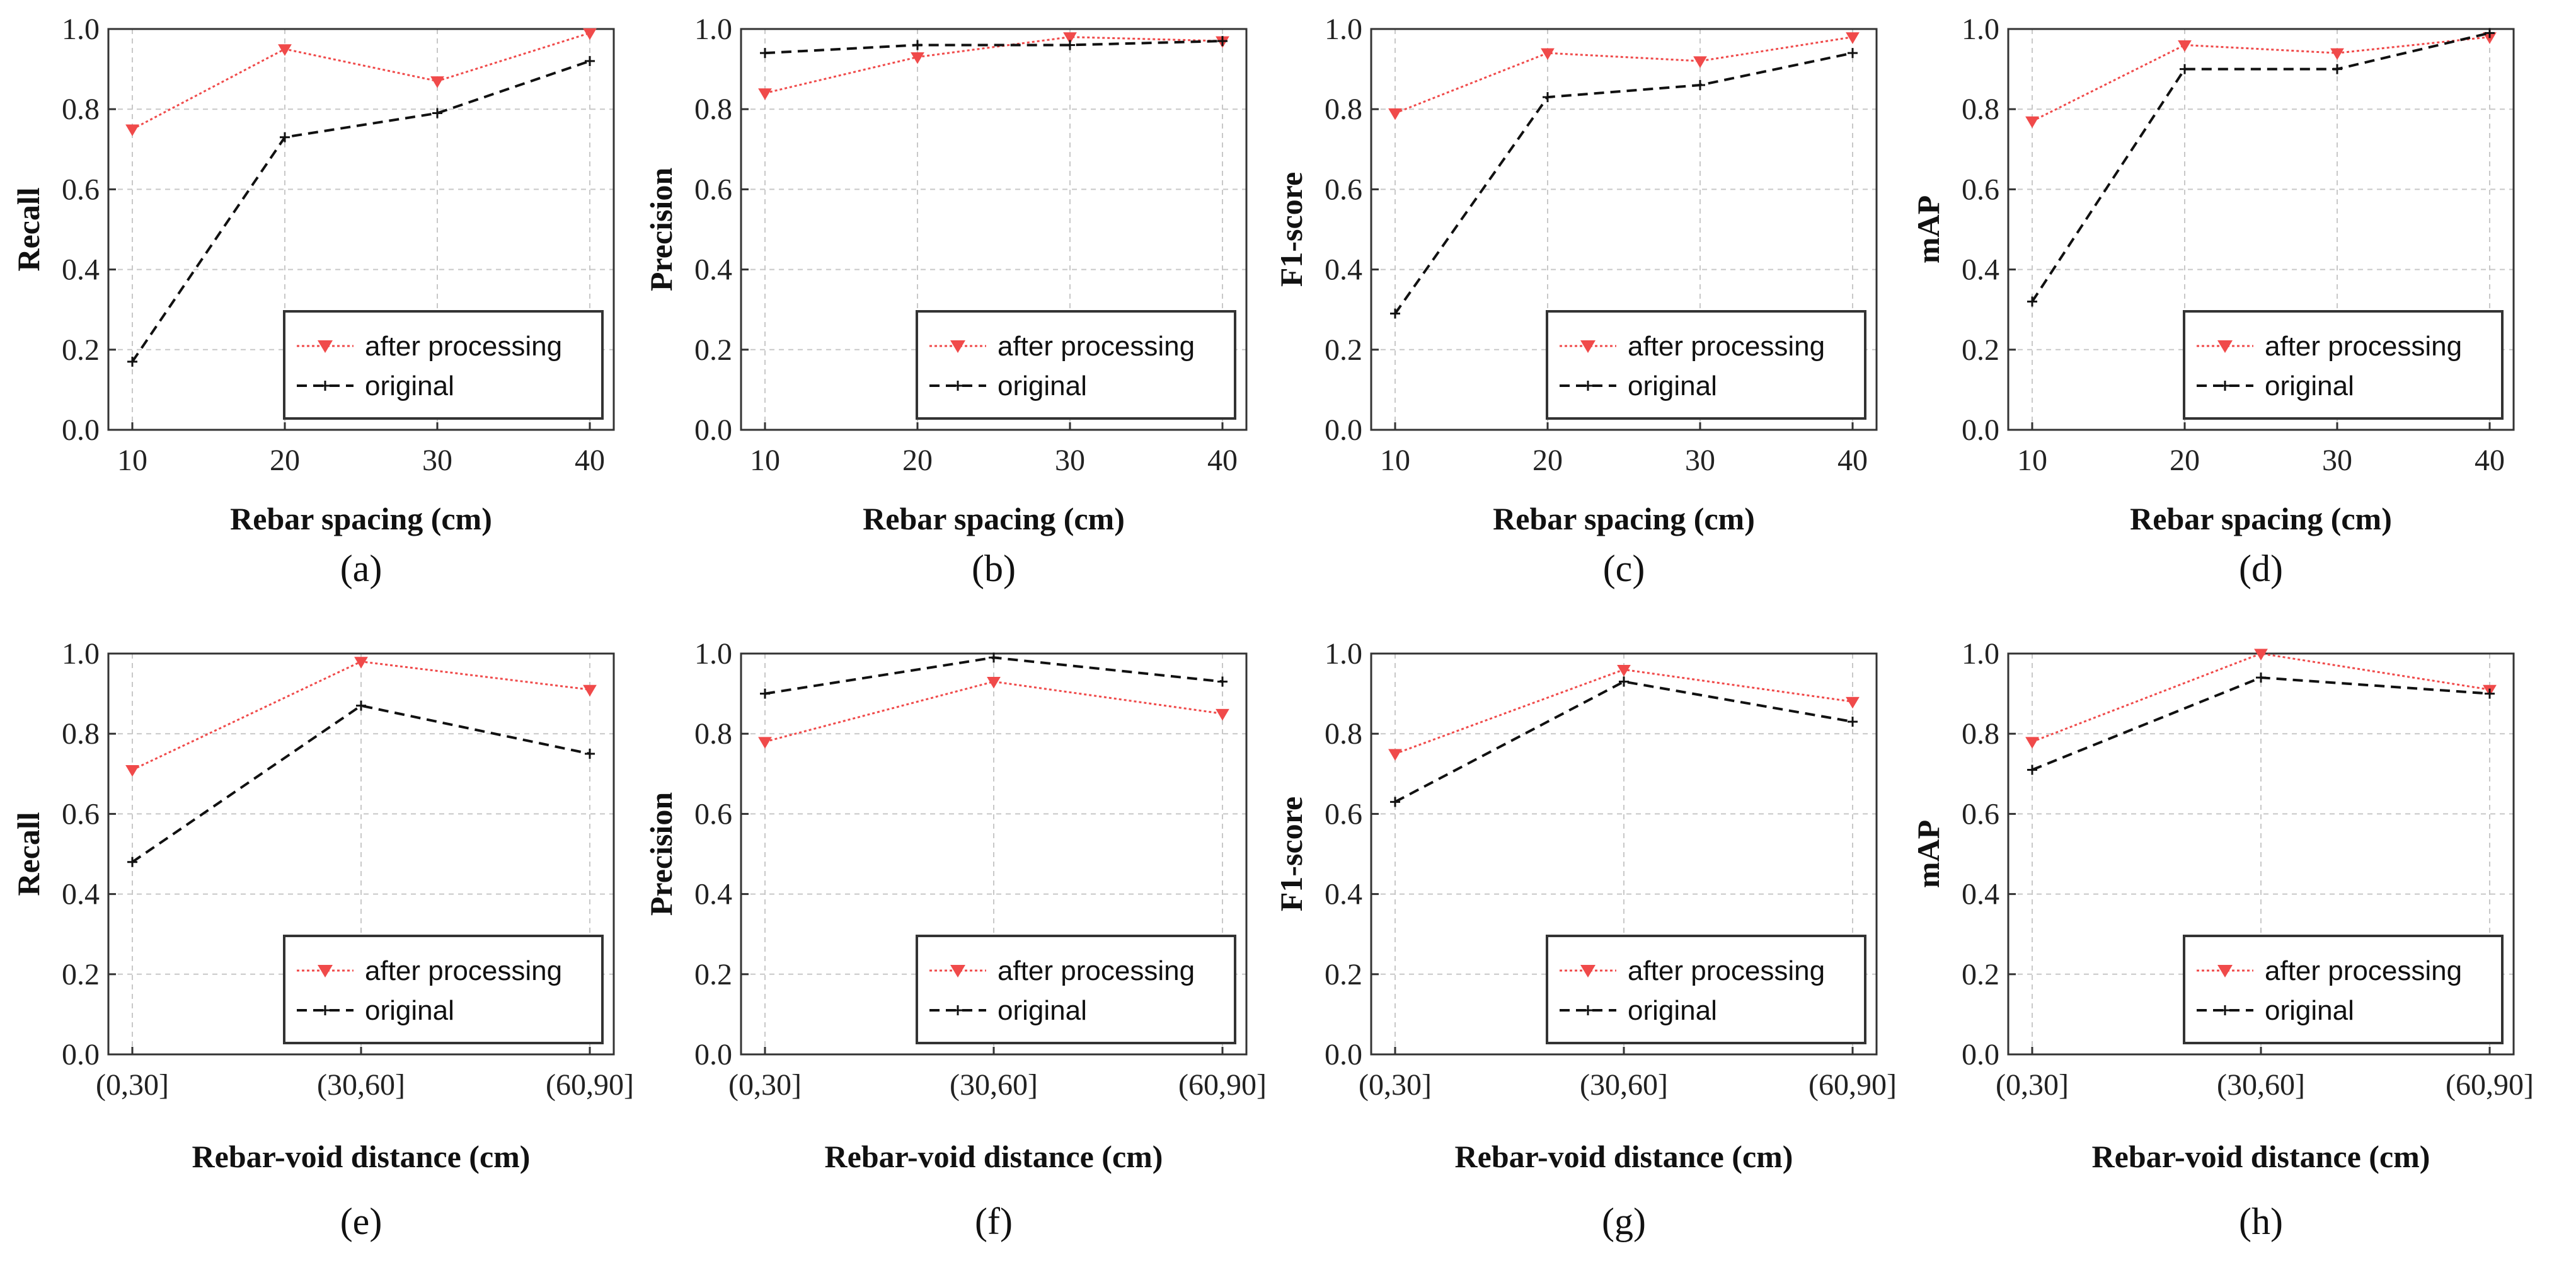 Image resolution: width=2576 pixels, height=1263 pixels. Describe the element at coordinates (361, 518) in the screenshot. I see `x-axis-label: Rebar spacing (cm)` at that location.